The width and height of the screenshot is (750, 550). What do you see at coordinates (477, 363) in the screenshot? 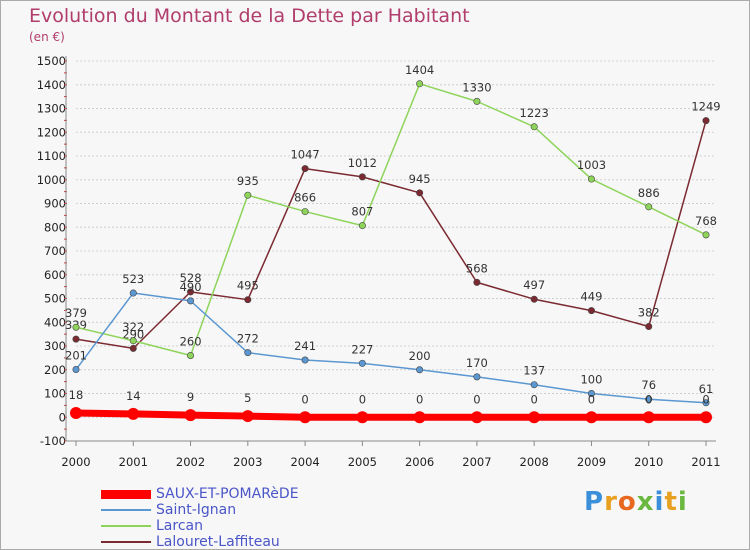
I see `data-label: 170` at bounding box center [477, 363].